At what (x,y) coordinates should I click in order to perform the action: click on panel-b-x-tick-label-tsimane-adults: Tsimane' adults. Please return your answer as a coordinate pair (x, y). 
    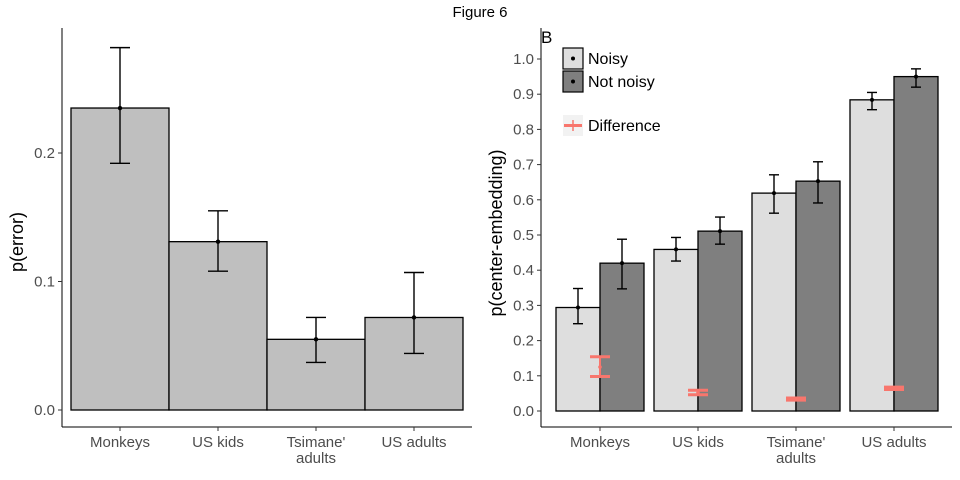
    Looking at the image, I should click on (796, 450).